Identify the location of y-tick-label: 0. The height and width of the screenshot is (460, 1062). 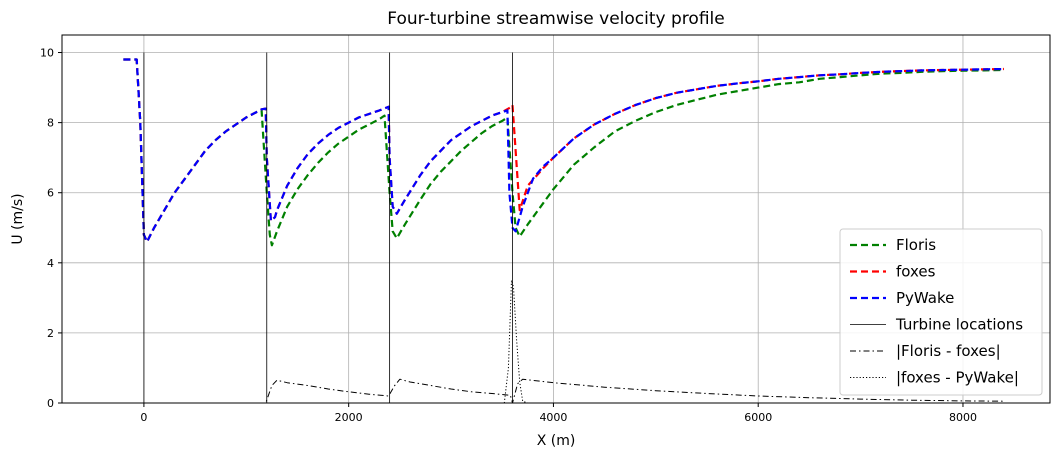
(50, 403).